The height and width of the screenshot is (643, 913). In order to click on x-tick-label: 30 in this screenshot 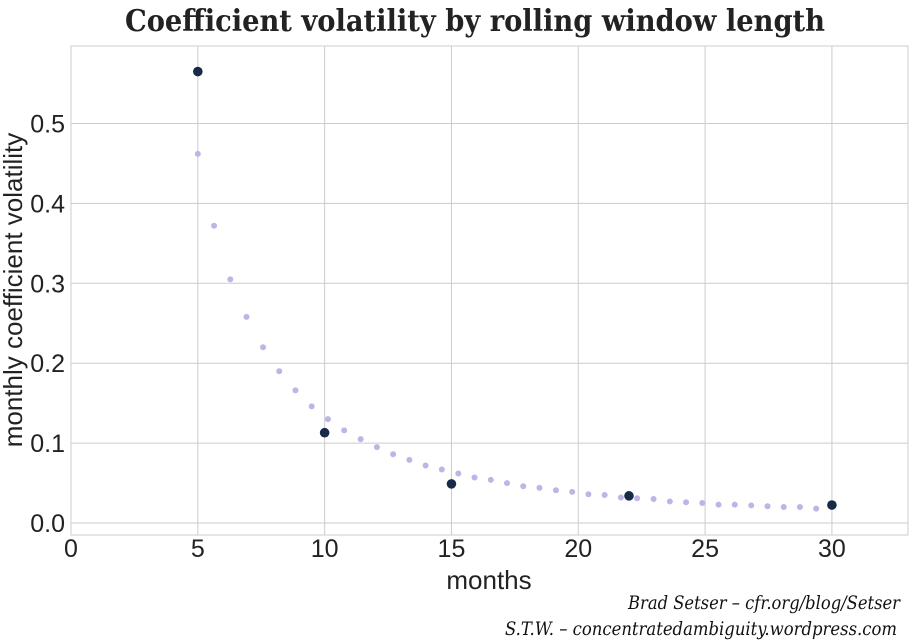, I will do `click(832, 549)`.